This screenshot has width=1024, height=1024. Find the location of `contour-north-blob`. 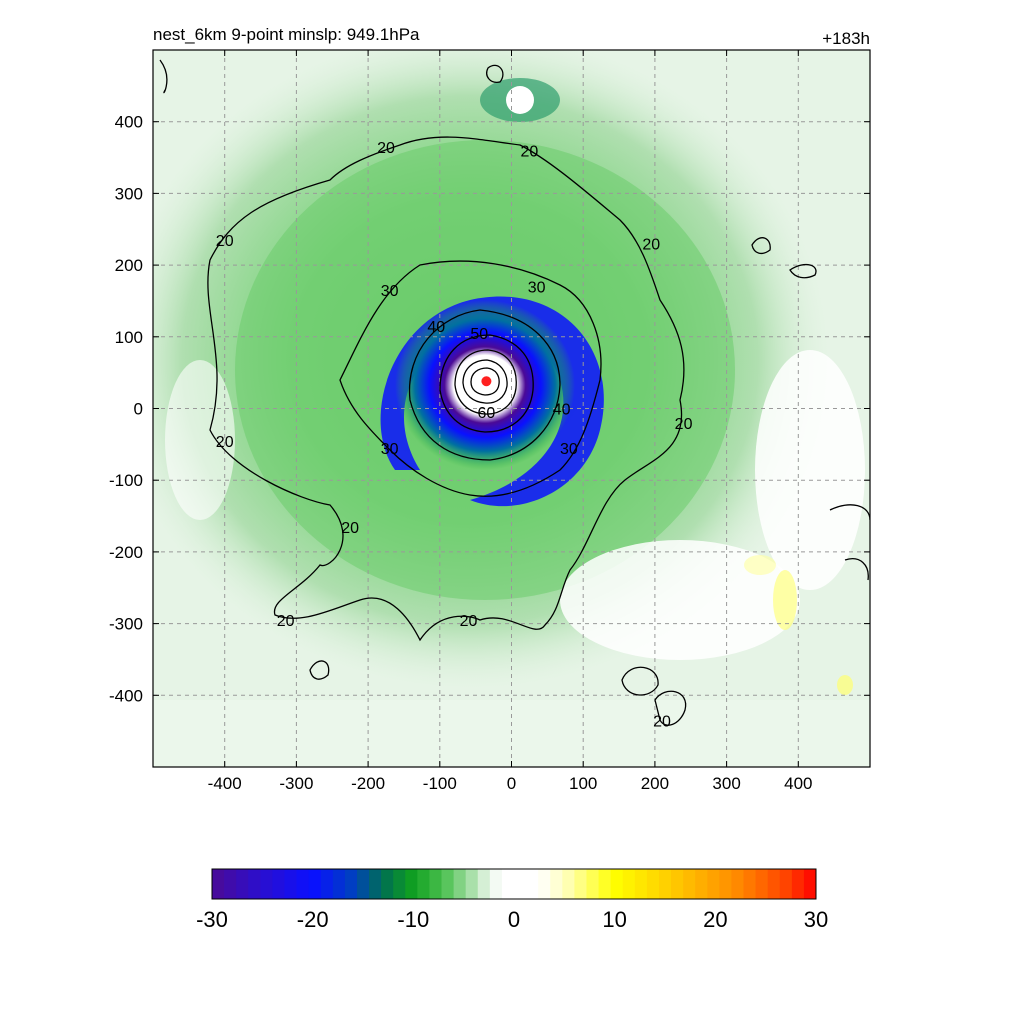

contour-north-blob is located at coordinates (495, 73).